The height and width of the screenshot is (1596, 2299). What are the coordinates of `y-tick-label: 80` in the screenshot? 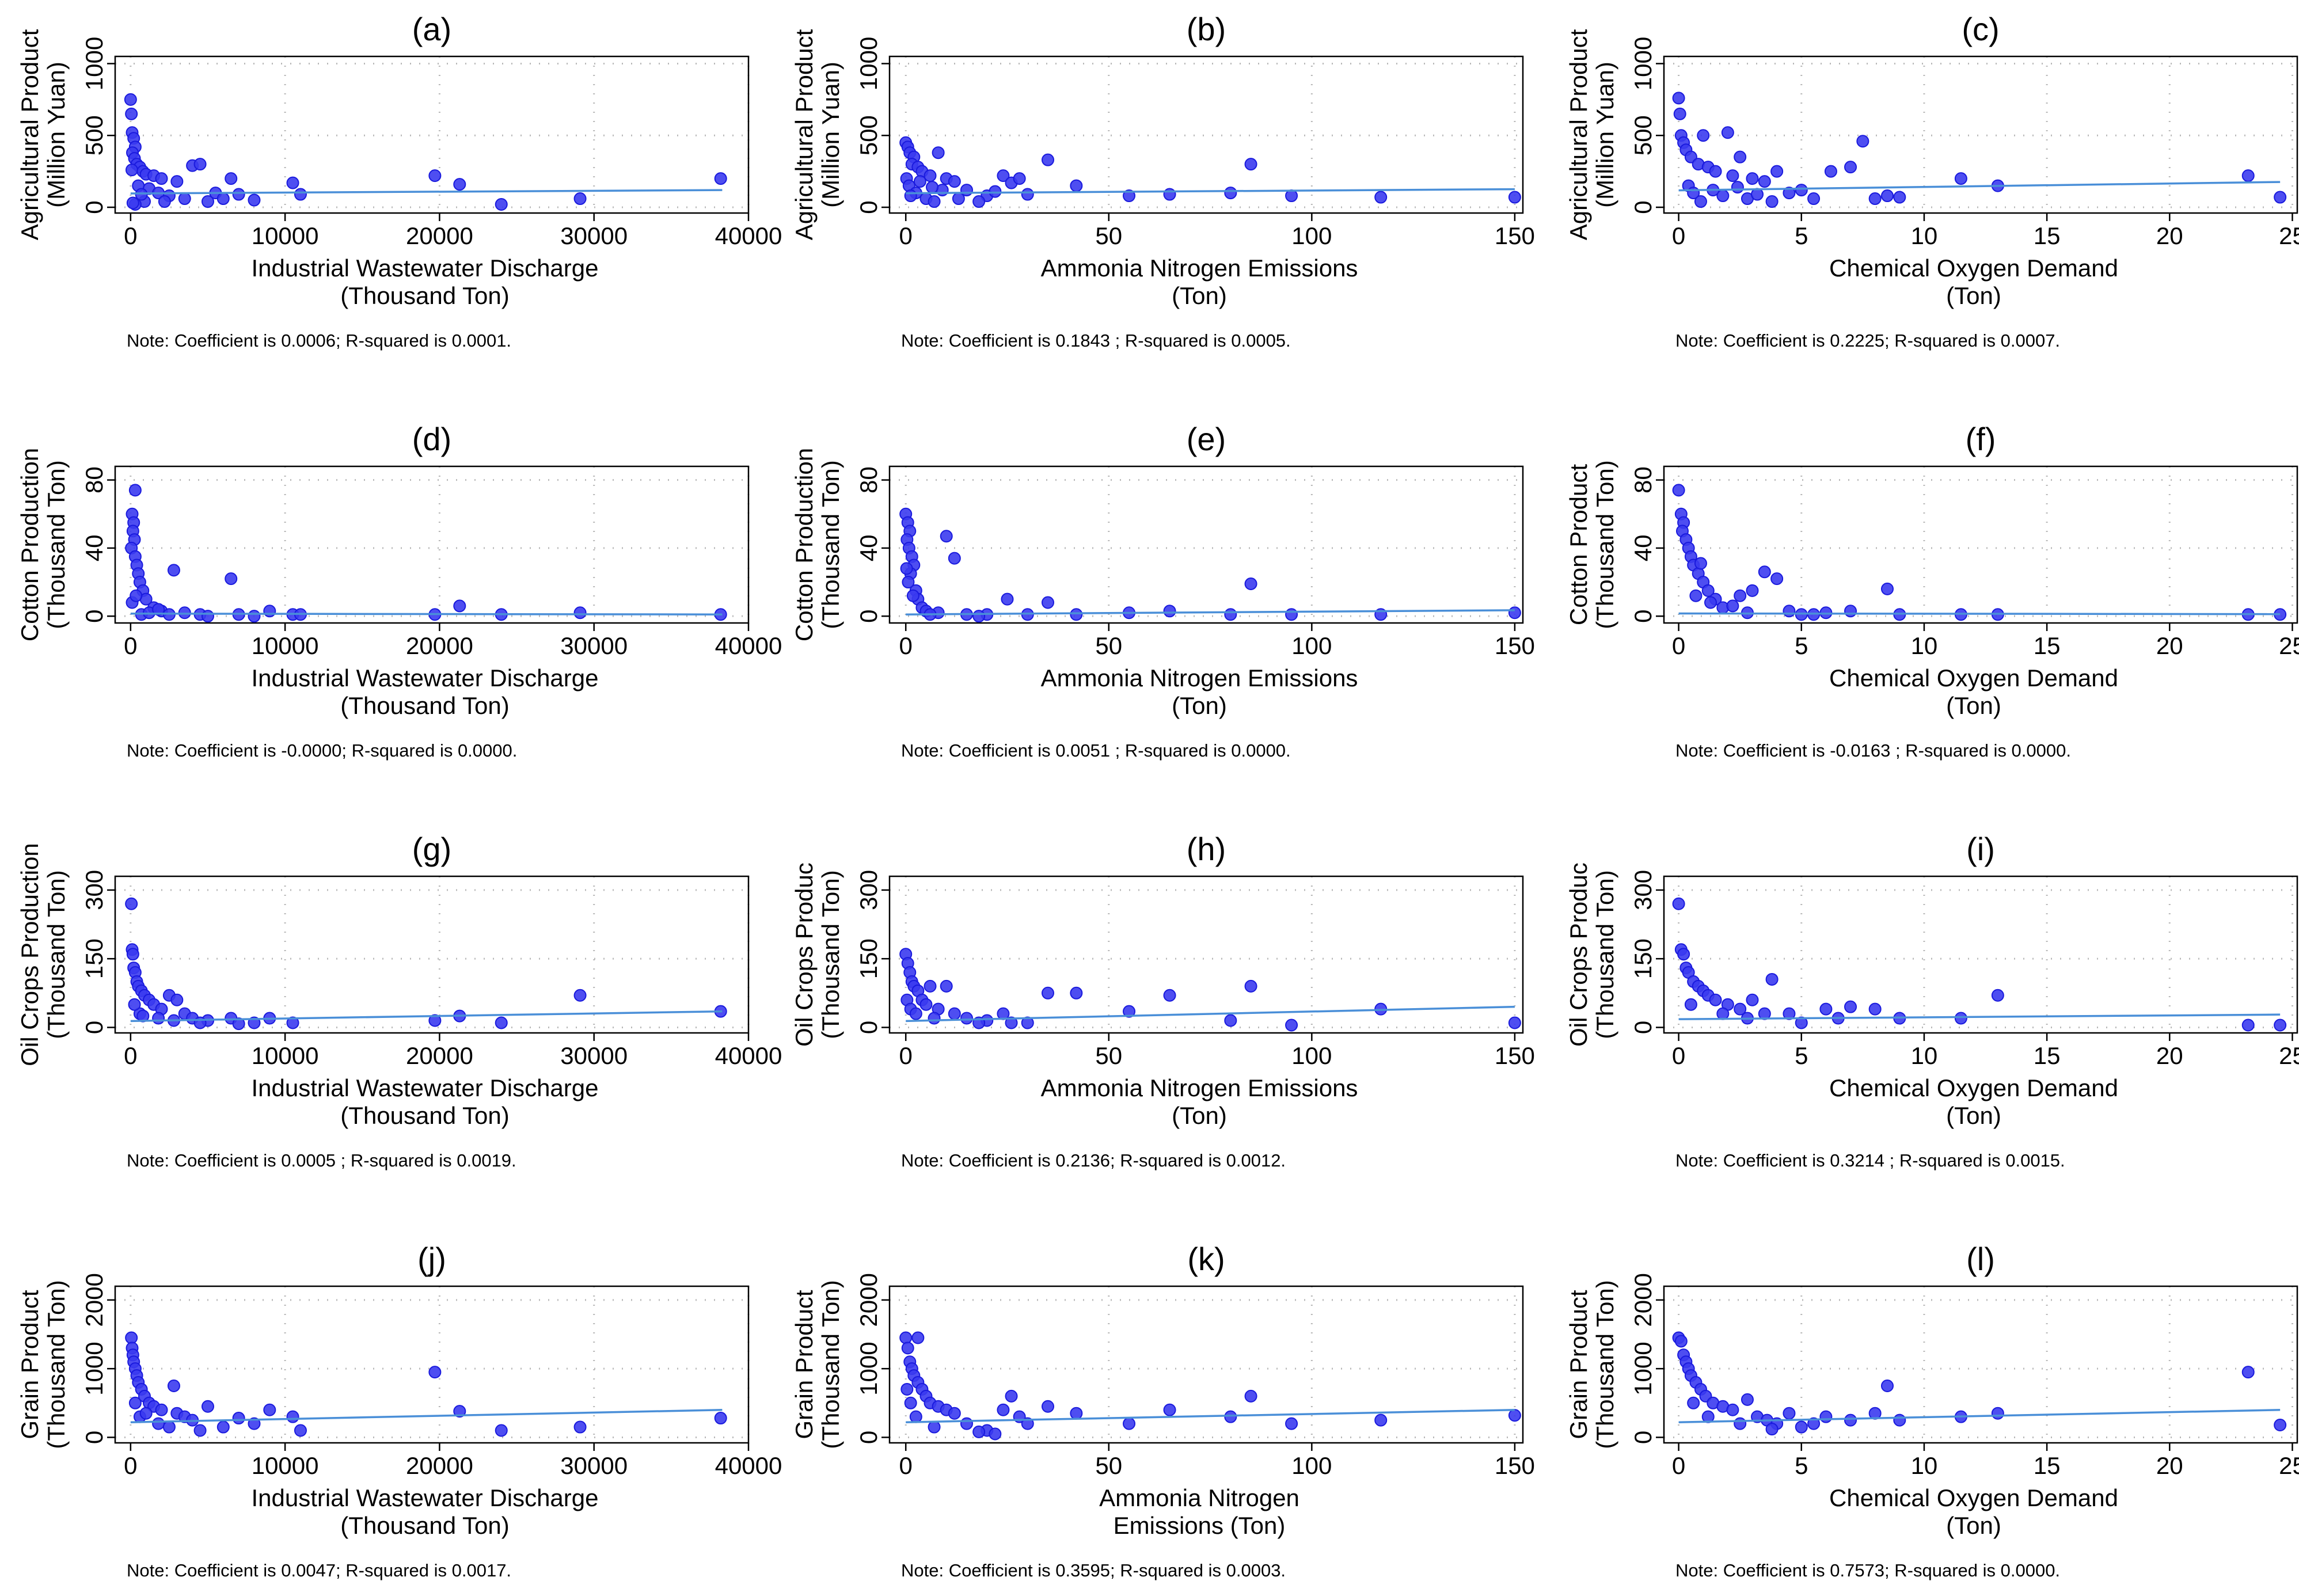 It's located at (1643, 480).